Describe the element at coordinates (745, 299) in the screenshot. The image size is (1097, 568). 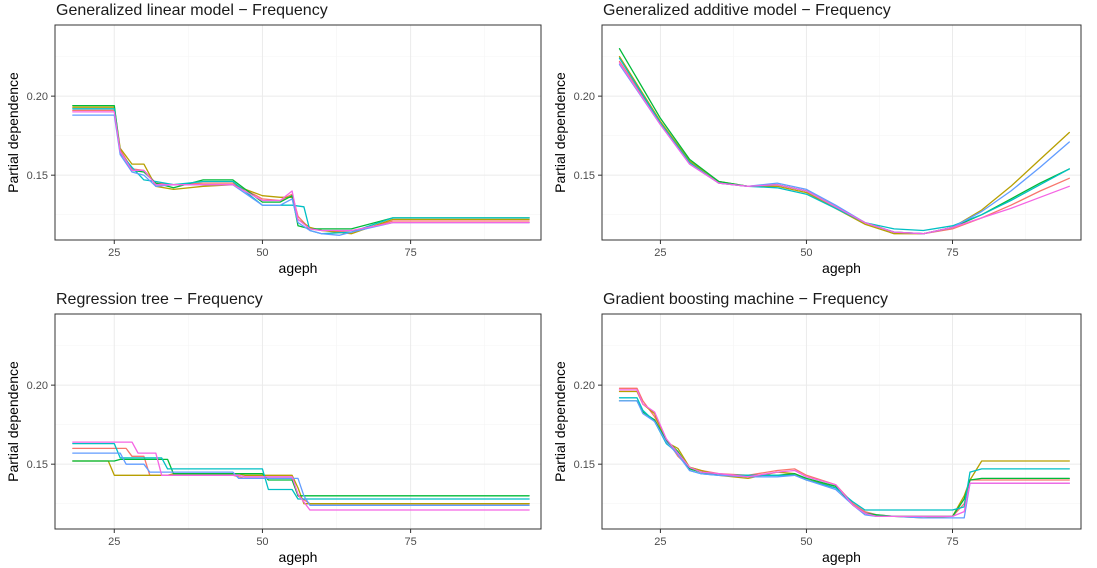
I see `chart-title: Gradient boosting machine − Frequency` at that location.